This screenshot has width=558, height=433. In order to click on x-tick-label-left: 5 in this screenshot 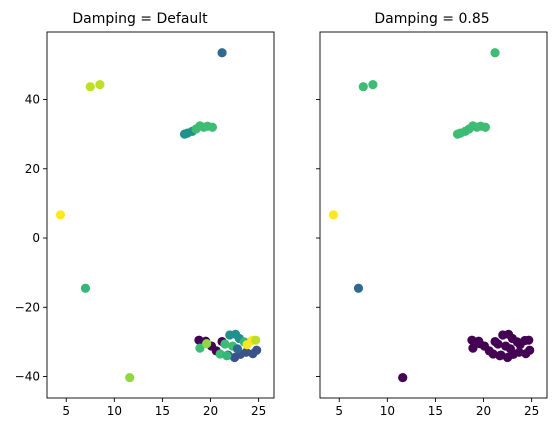, I will do `click(66, 411)`.